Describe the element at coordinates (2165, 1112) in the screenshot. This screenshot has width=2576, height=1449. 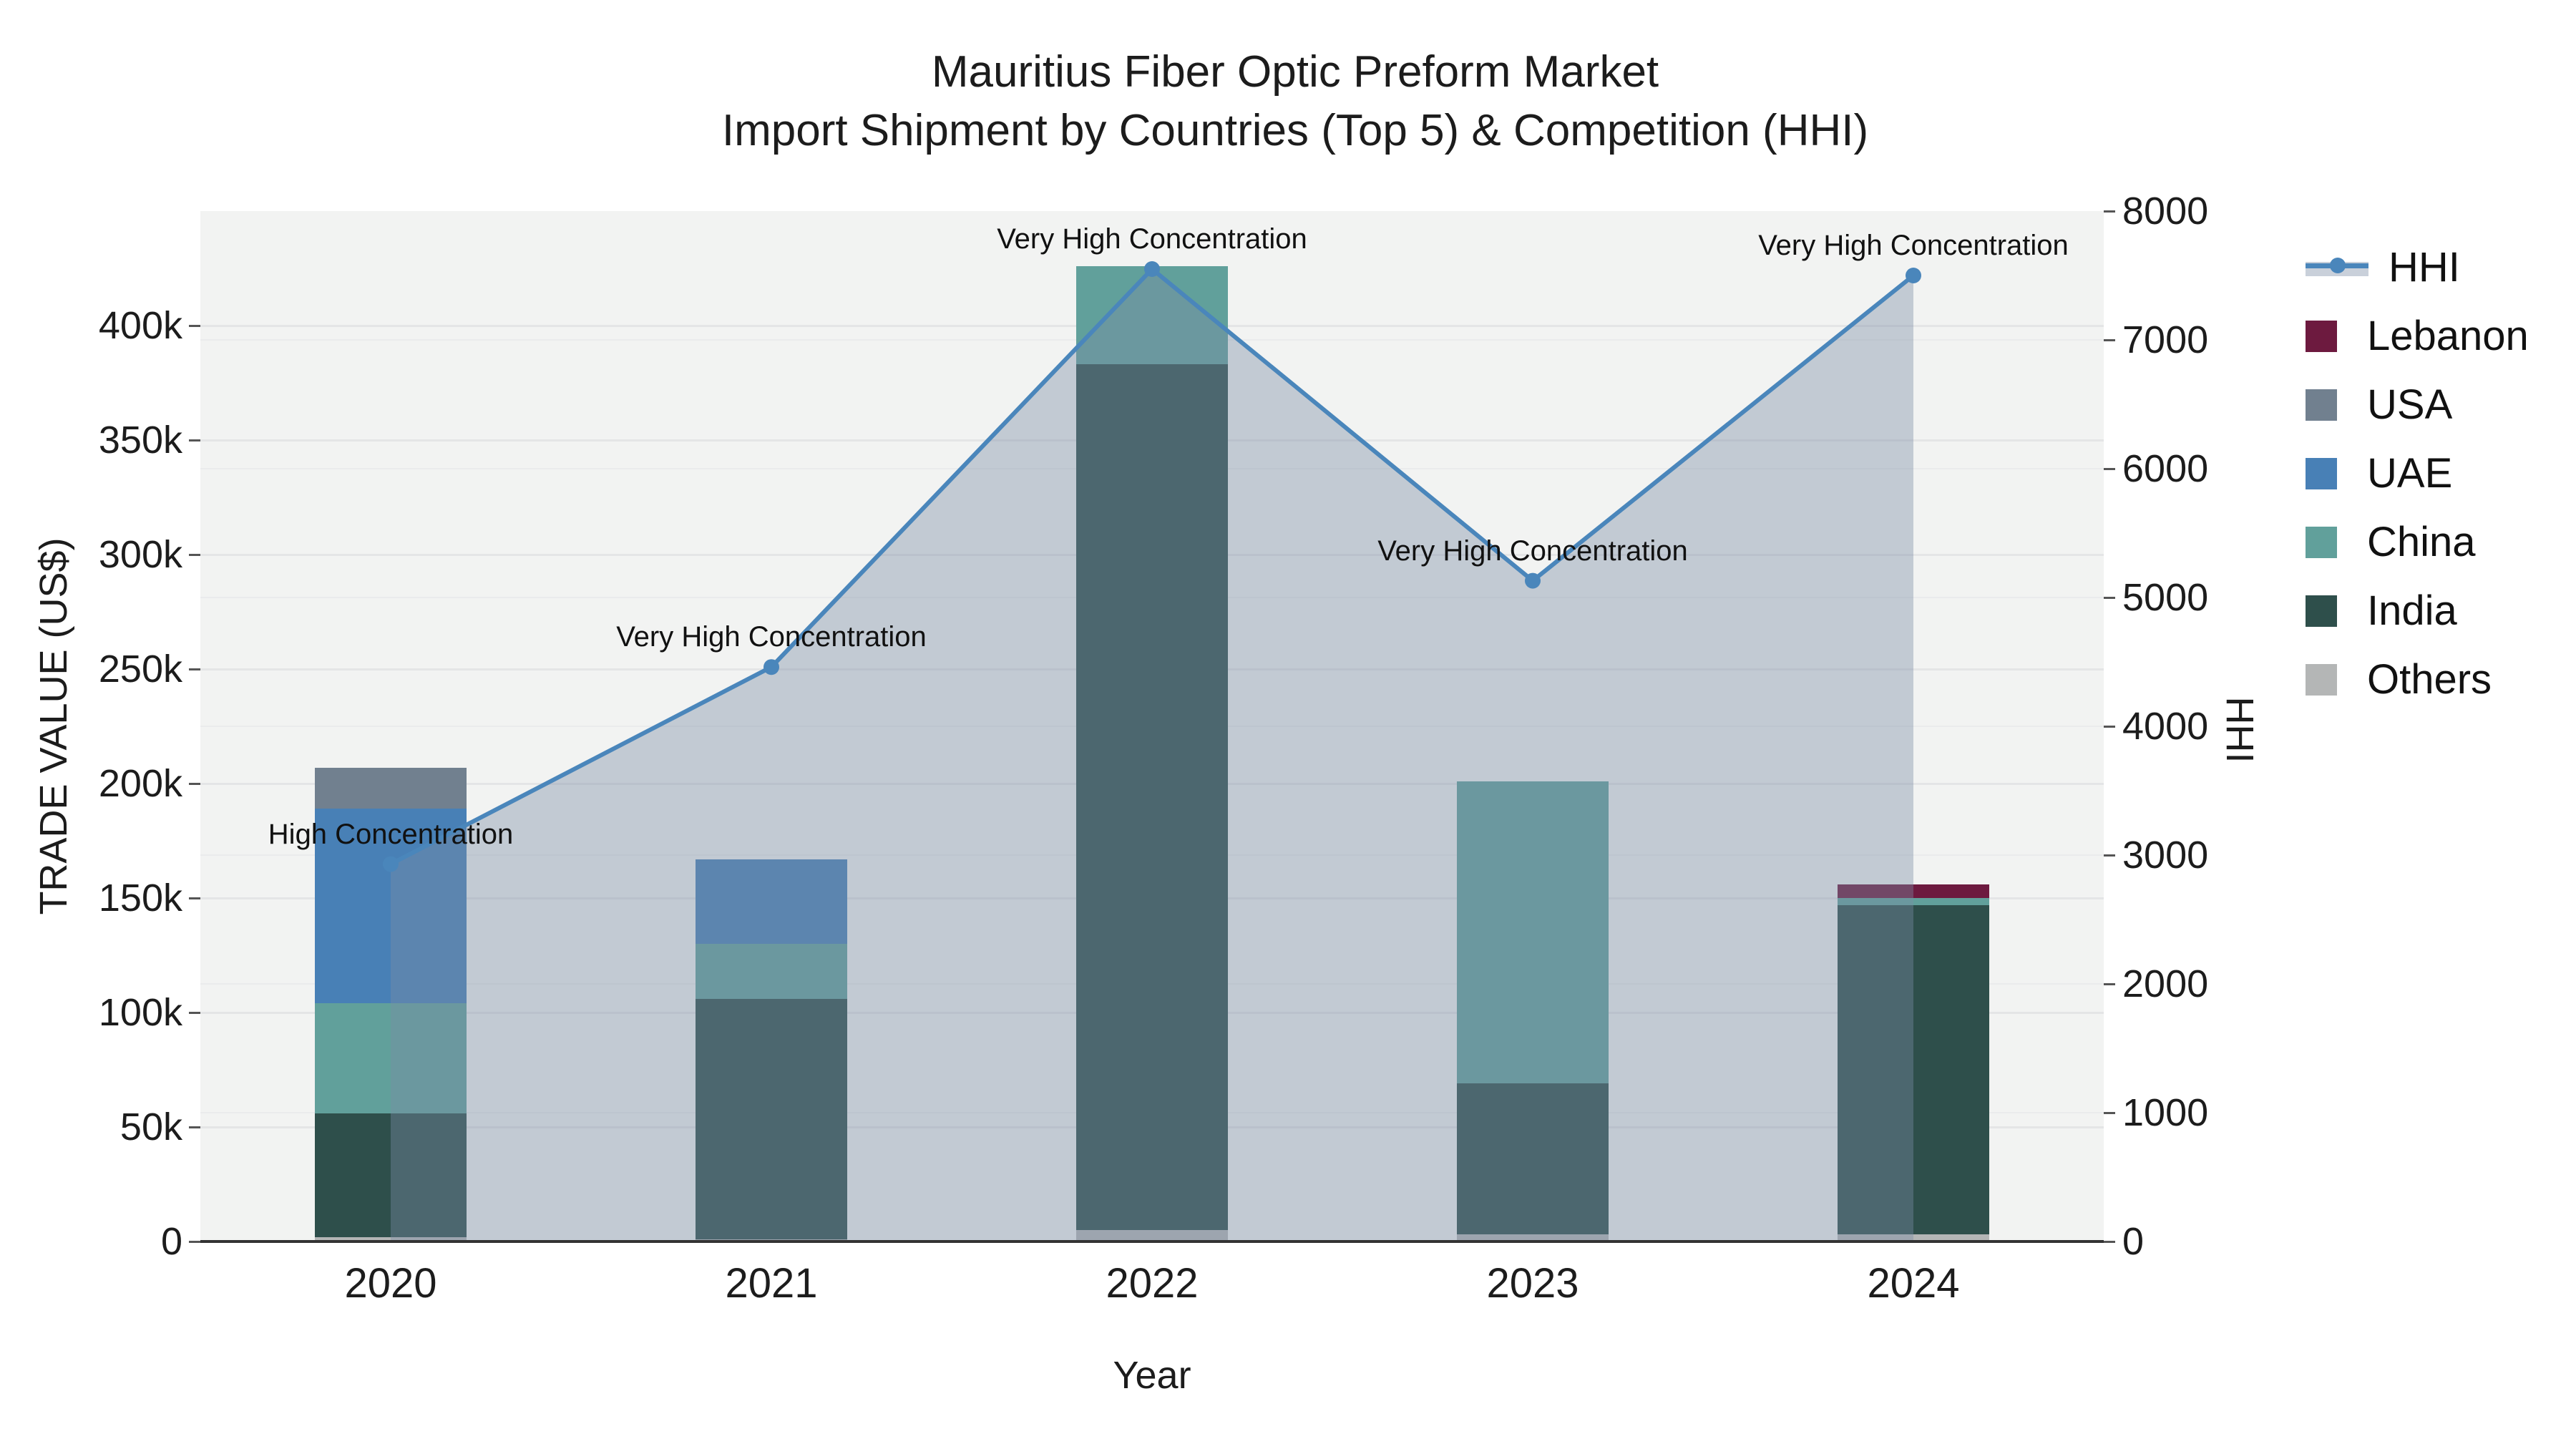
I see `y-right-tick-label: 1000` at that location.